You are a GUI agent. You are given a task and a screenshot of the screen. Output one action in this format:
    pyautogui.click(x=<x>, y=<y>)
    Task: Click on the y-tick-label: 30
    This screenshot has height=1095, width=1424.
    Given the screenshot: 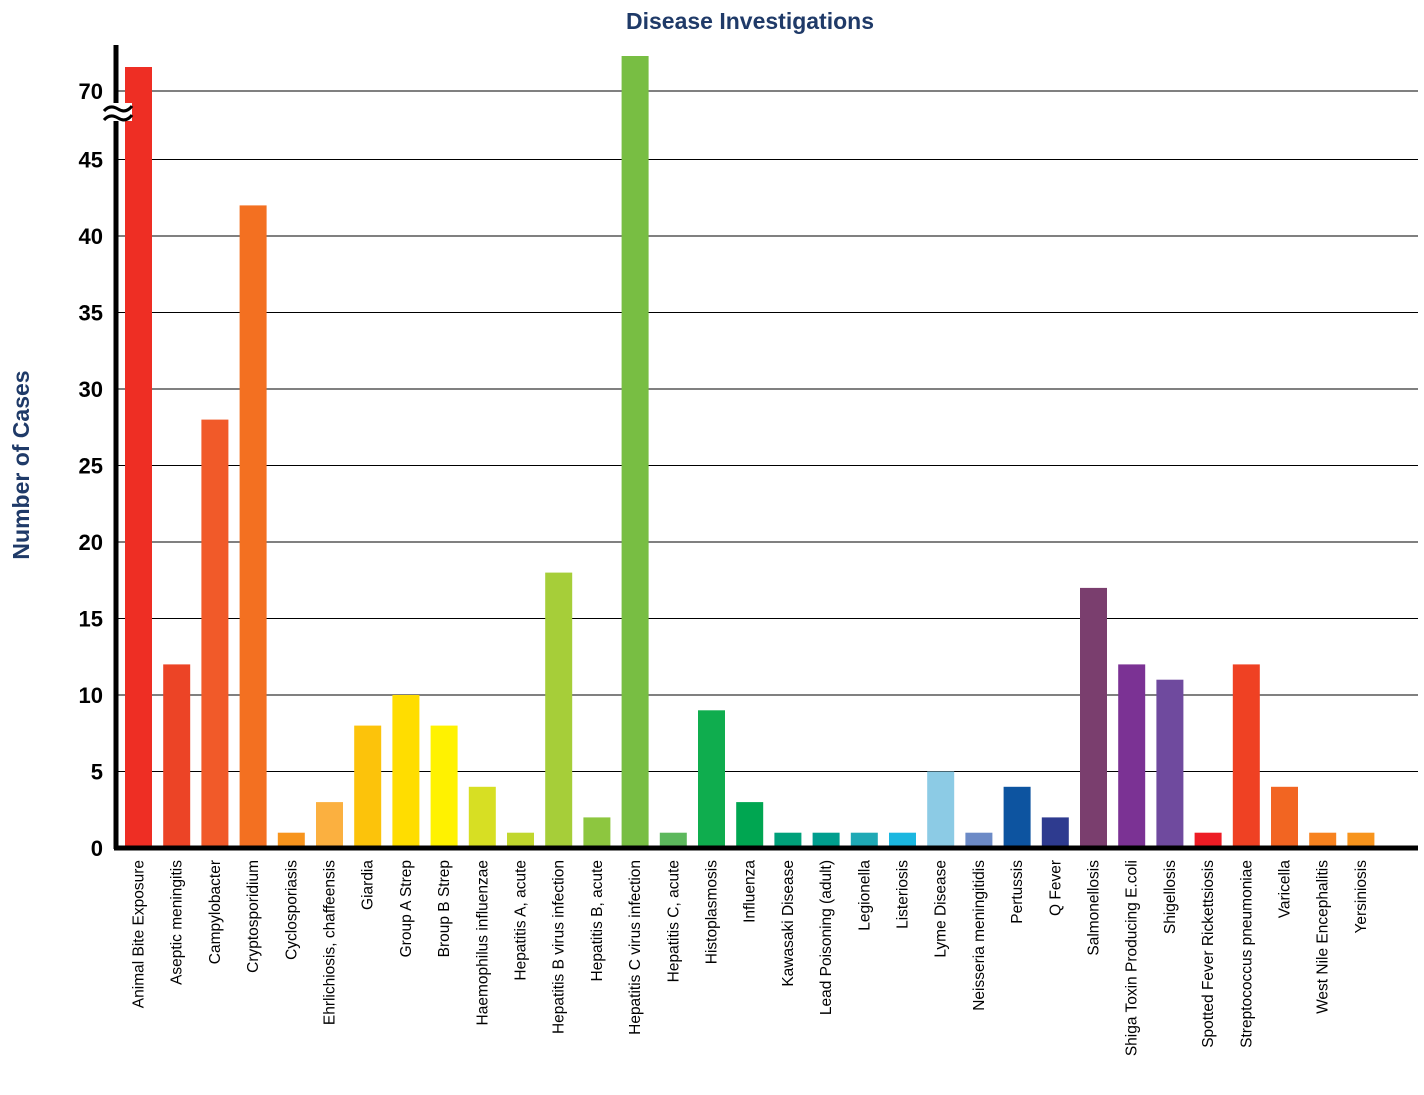 What is the action you would take?
    pyautogui.click(x=91, y=389)
    